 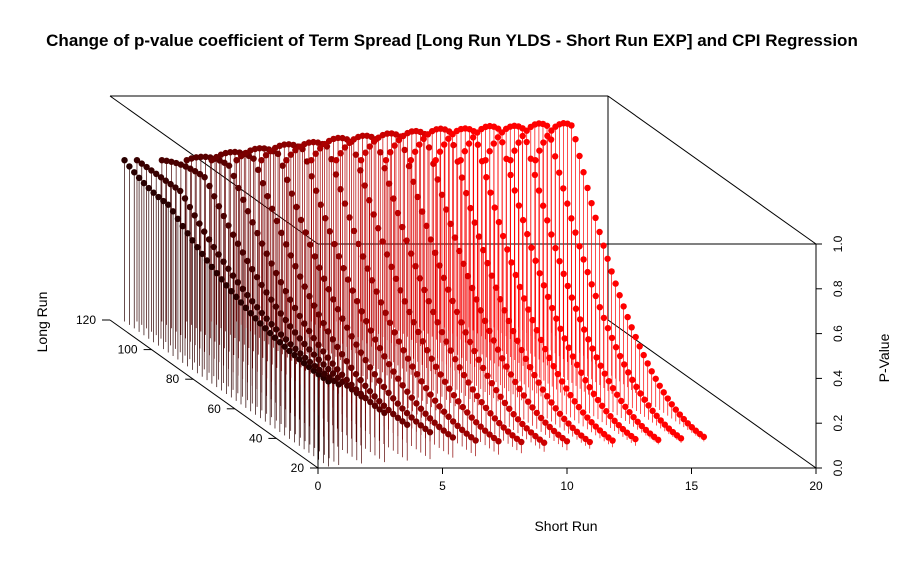 What do you see at coordinates (128, 350) in the screenshot?
I see `y-tick-label: 100` at bounding box center [128, 350].